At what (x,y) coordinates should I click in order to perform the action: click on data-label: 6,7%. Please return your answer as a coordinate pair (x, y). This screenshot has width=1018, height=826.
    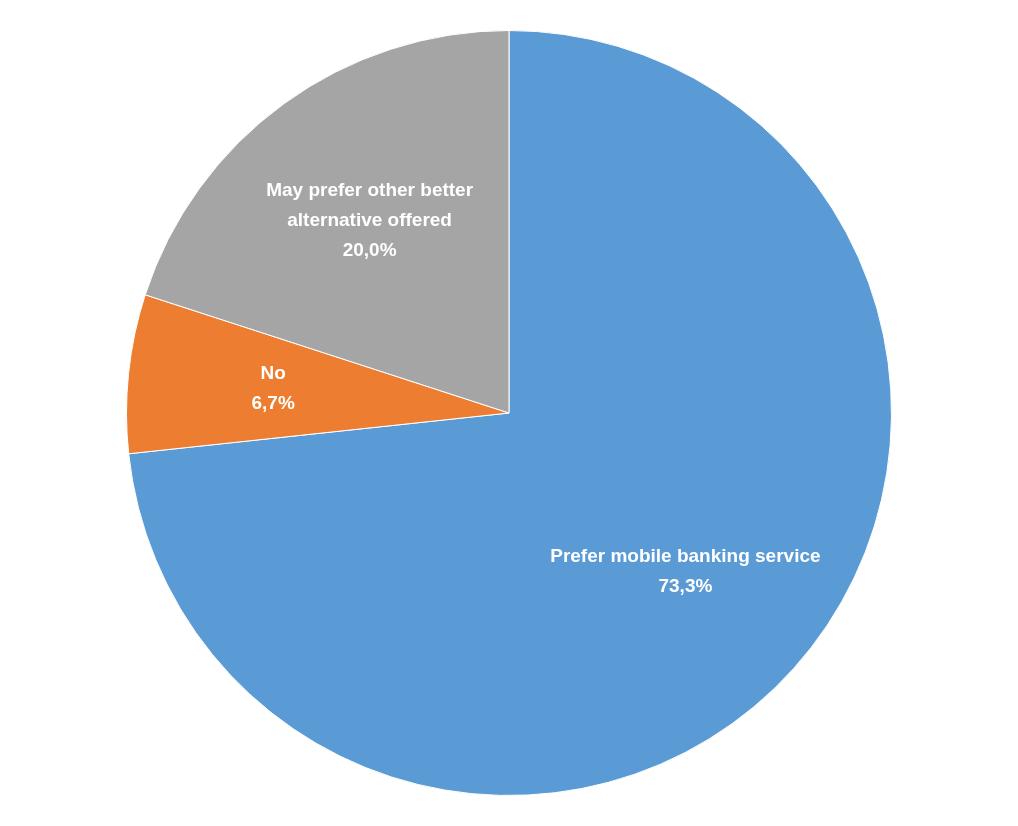
    Looking at the image, I should click on (273, 402).